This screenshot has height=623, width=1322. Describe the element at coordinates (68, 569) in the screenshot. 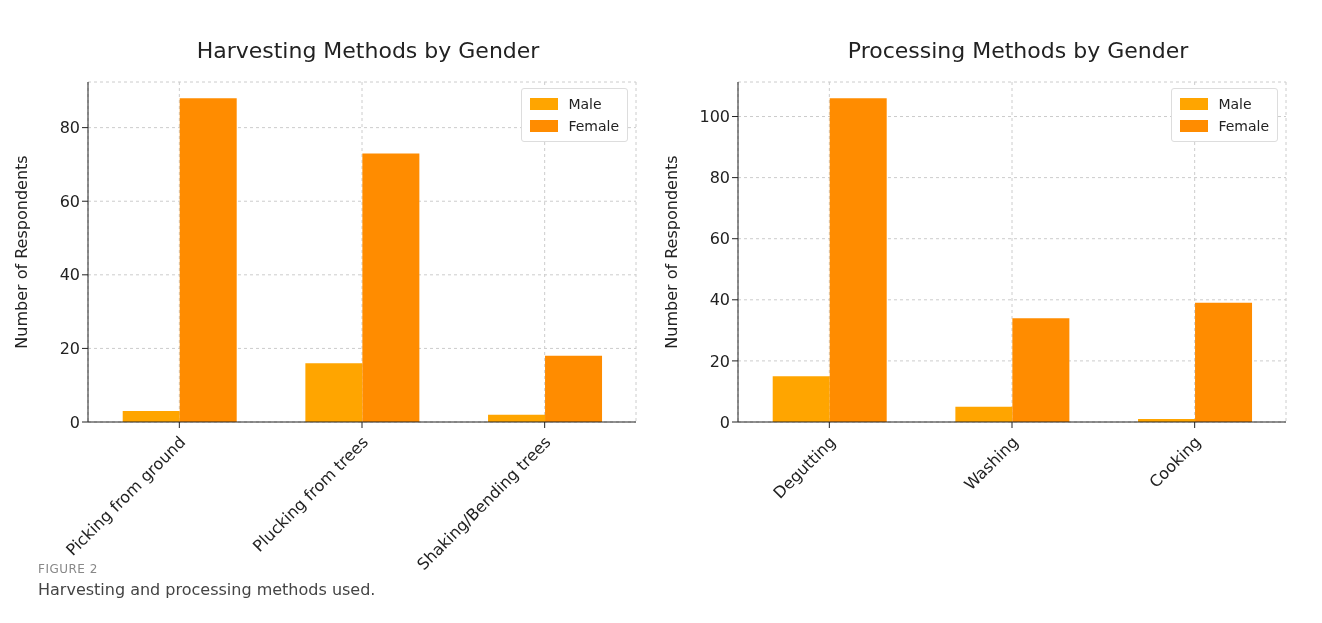

I see `caption: FIGURE 2` at that location.